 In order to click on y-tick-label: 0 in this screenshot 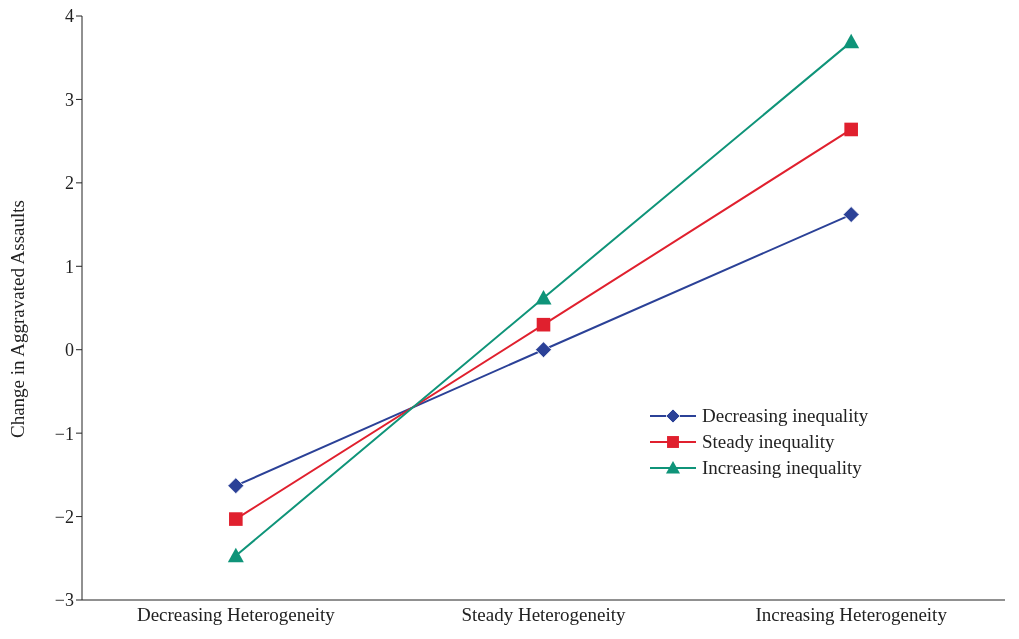, I will do `click(69, 350)`.